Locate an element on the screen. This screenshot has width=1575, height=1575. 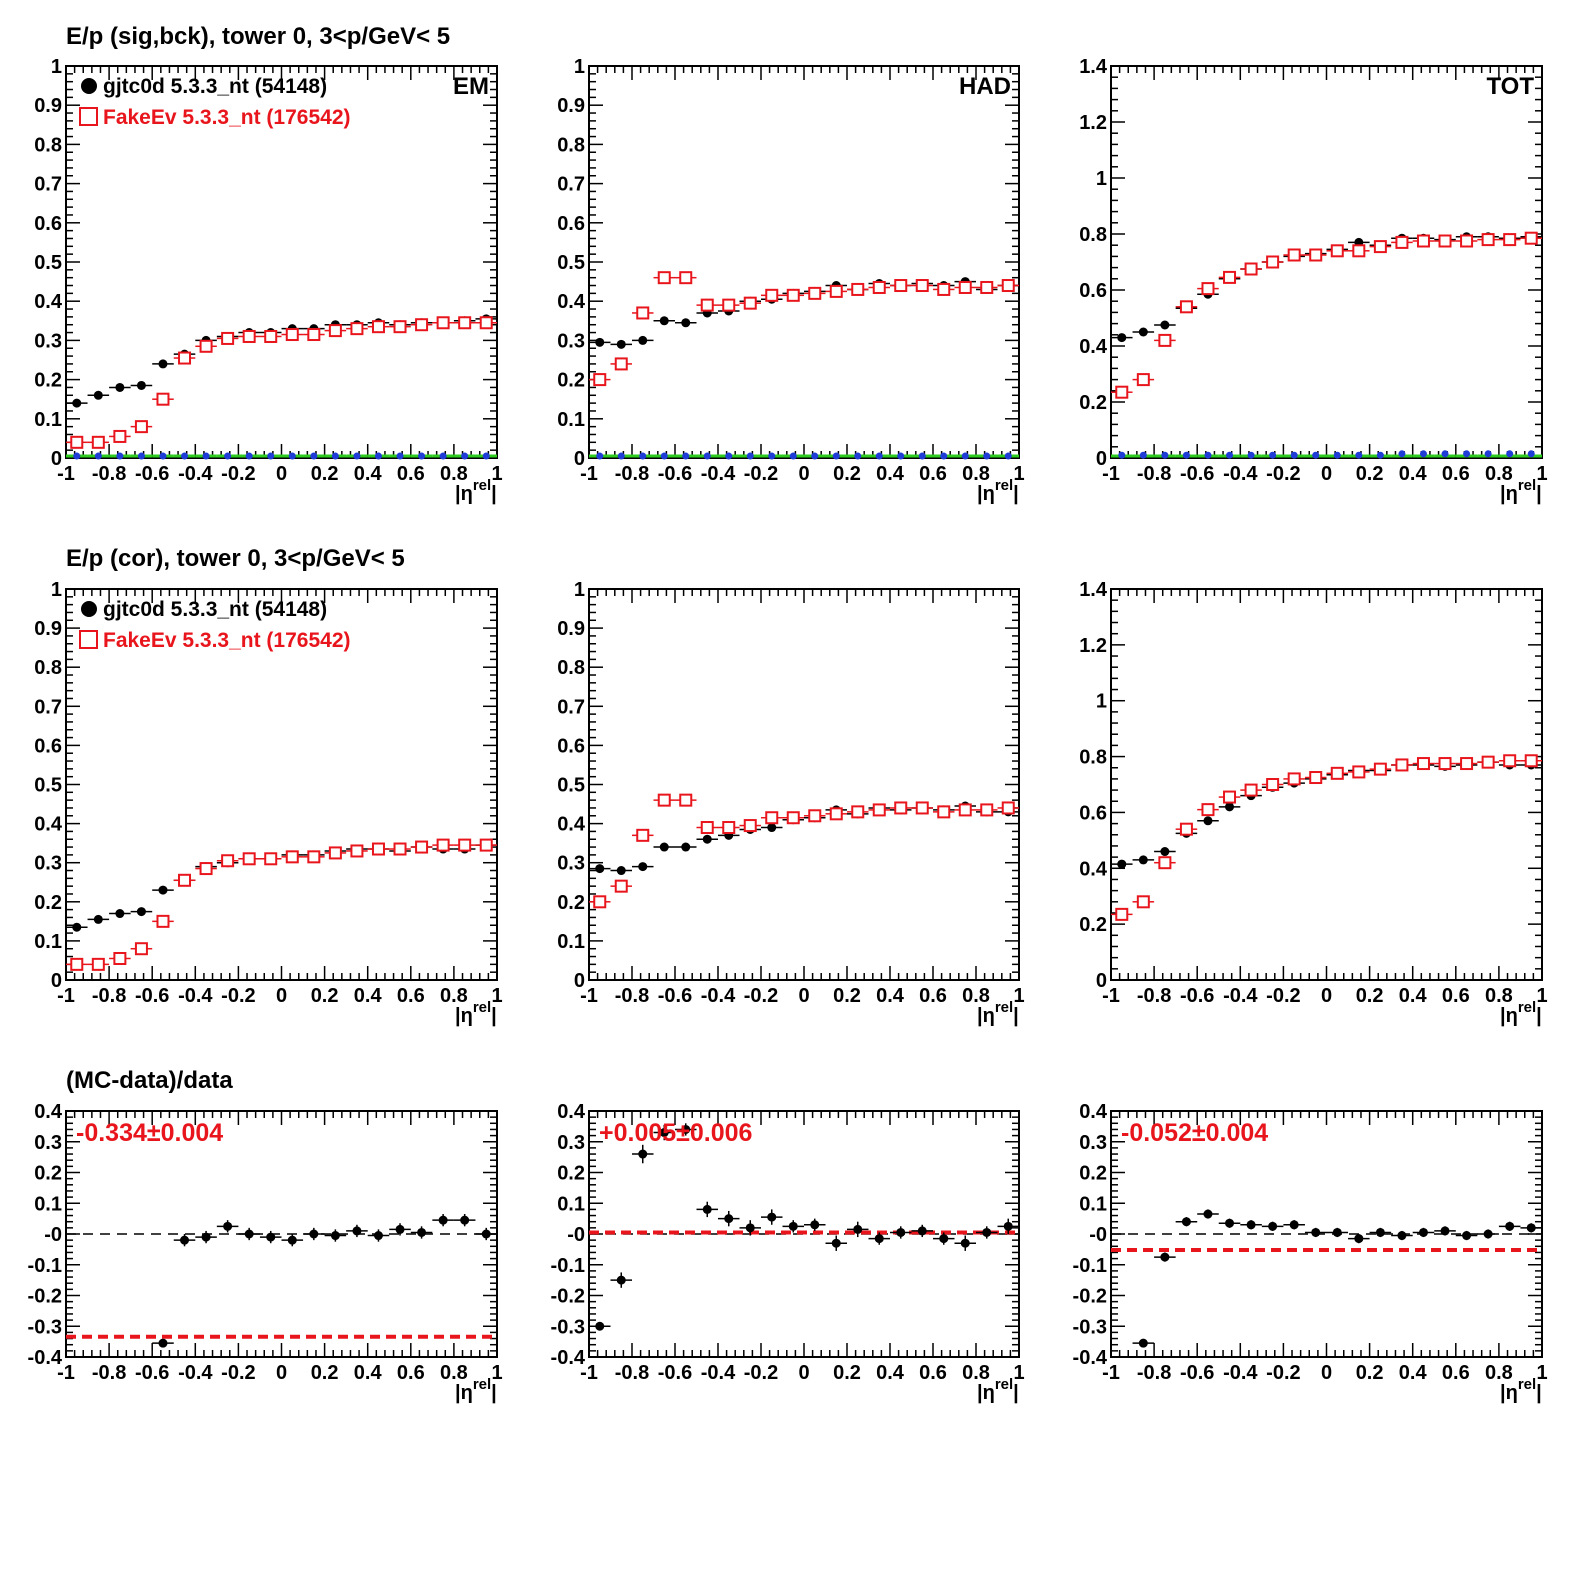
x-tick-label: -0.2 is located at coordinates (238, 1373).